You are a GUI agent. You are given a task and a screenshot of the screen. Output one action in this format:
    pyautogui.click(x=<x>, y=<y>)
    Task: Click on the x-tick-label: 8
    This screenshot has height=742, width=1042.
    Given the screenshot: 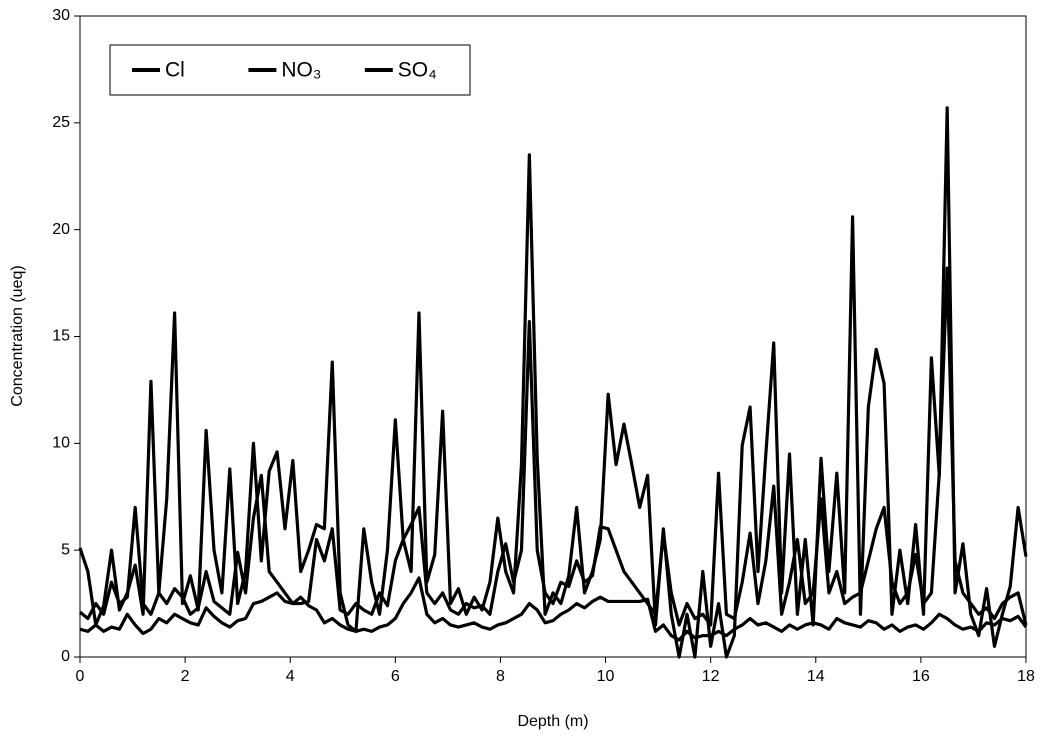 What is the action you would take?
    pyautogui.click(x=500, y=676)
    